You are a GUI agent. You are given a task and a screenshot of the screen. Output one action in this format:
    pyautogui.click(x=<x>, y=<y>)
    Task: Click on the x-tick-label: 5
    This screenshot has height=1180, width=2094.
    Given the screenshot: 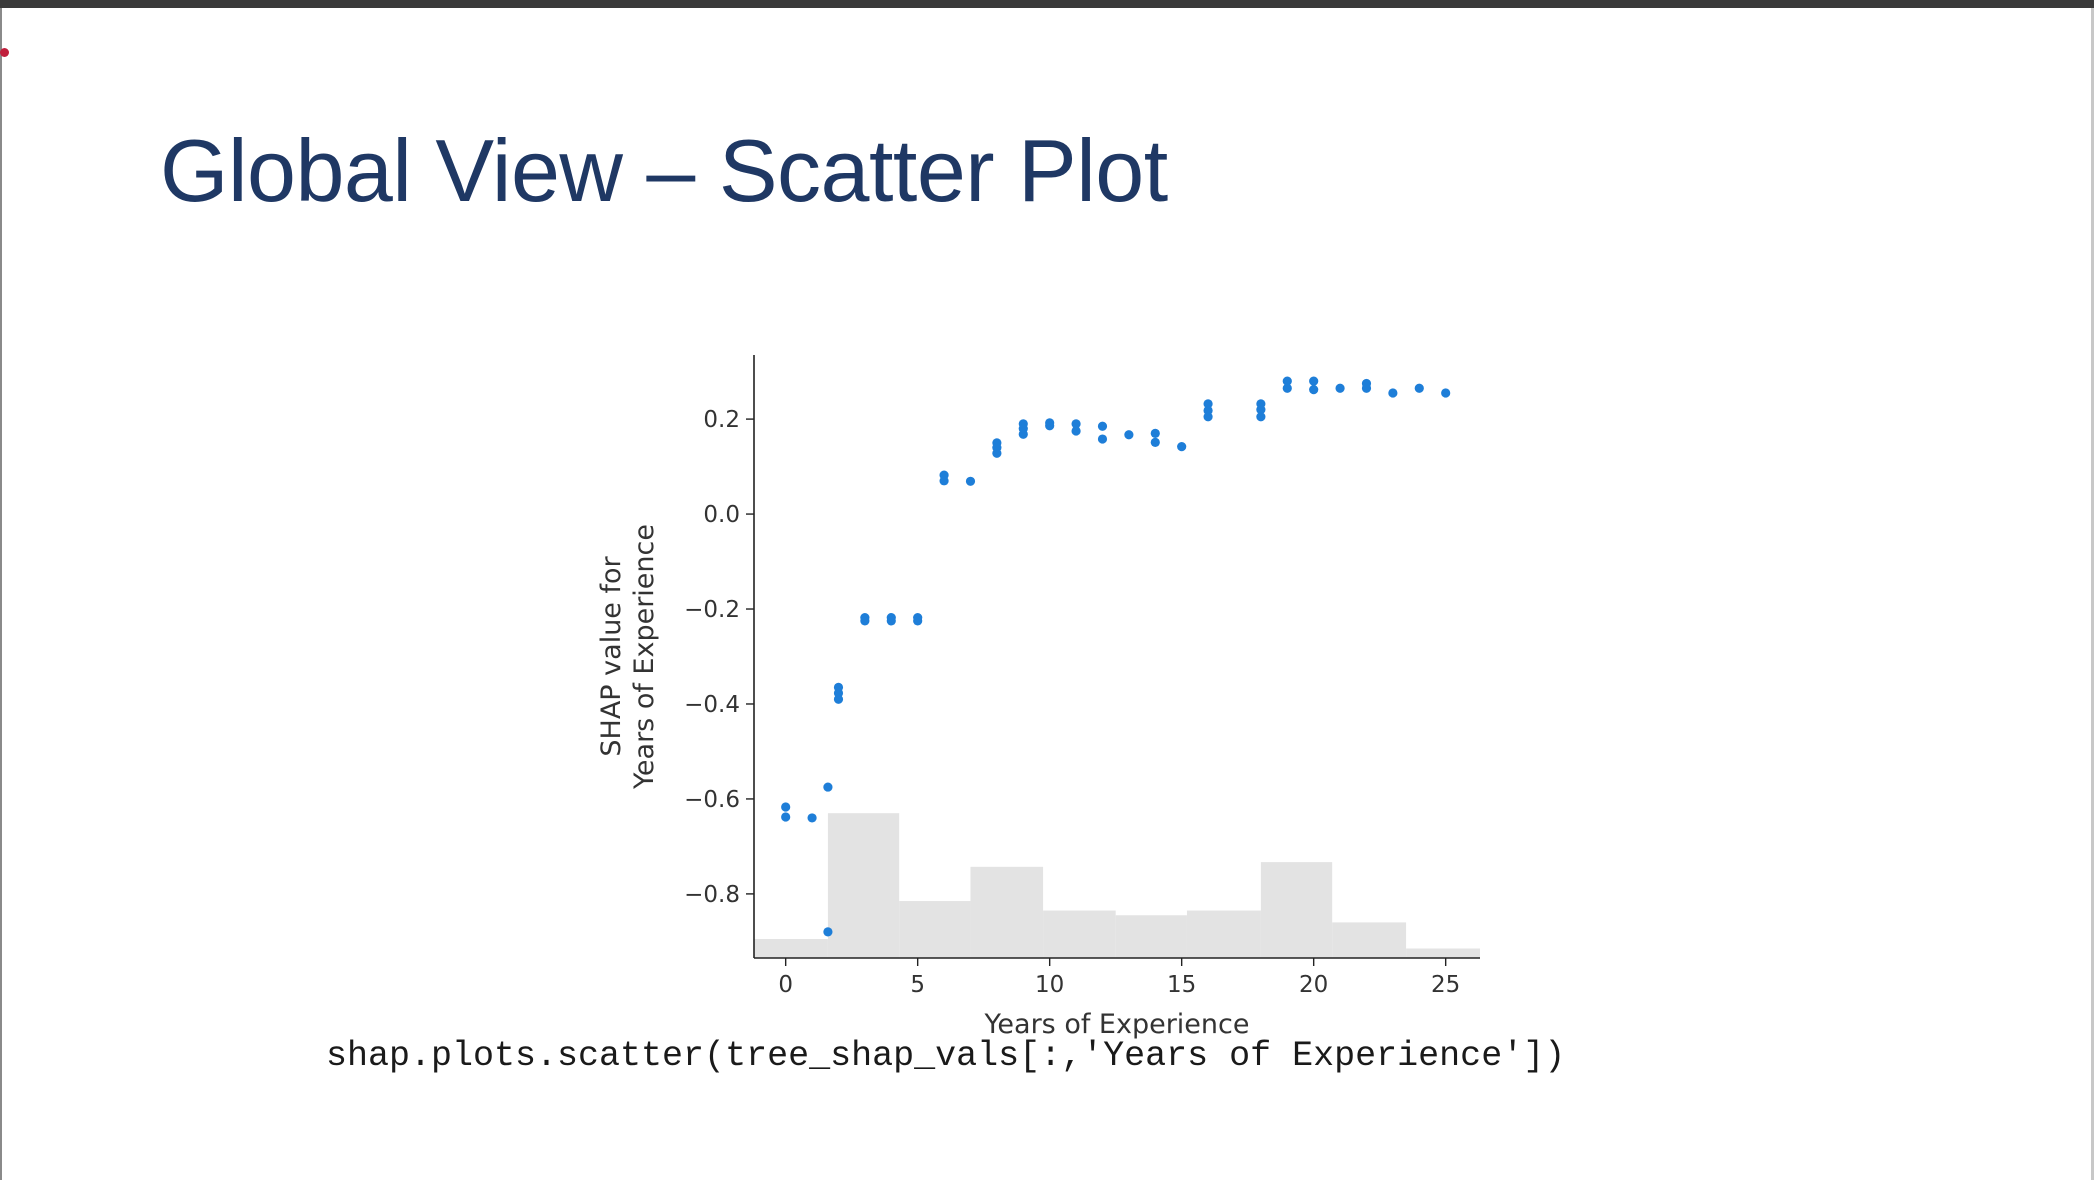 What is the action you would take?
    pyautogui.click(x=917, y=985)
    